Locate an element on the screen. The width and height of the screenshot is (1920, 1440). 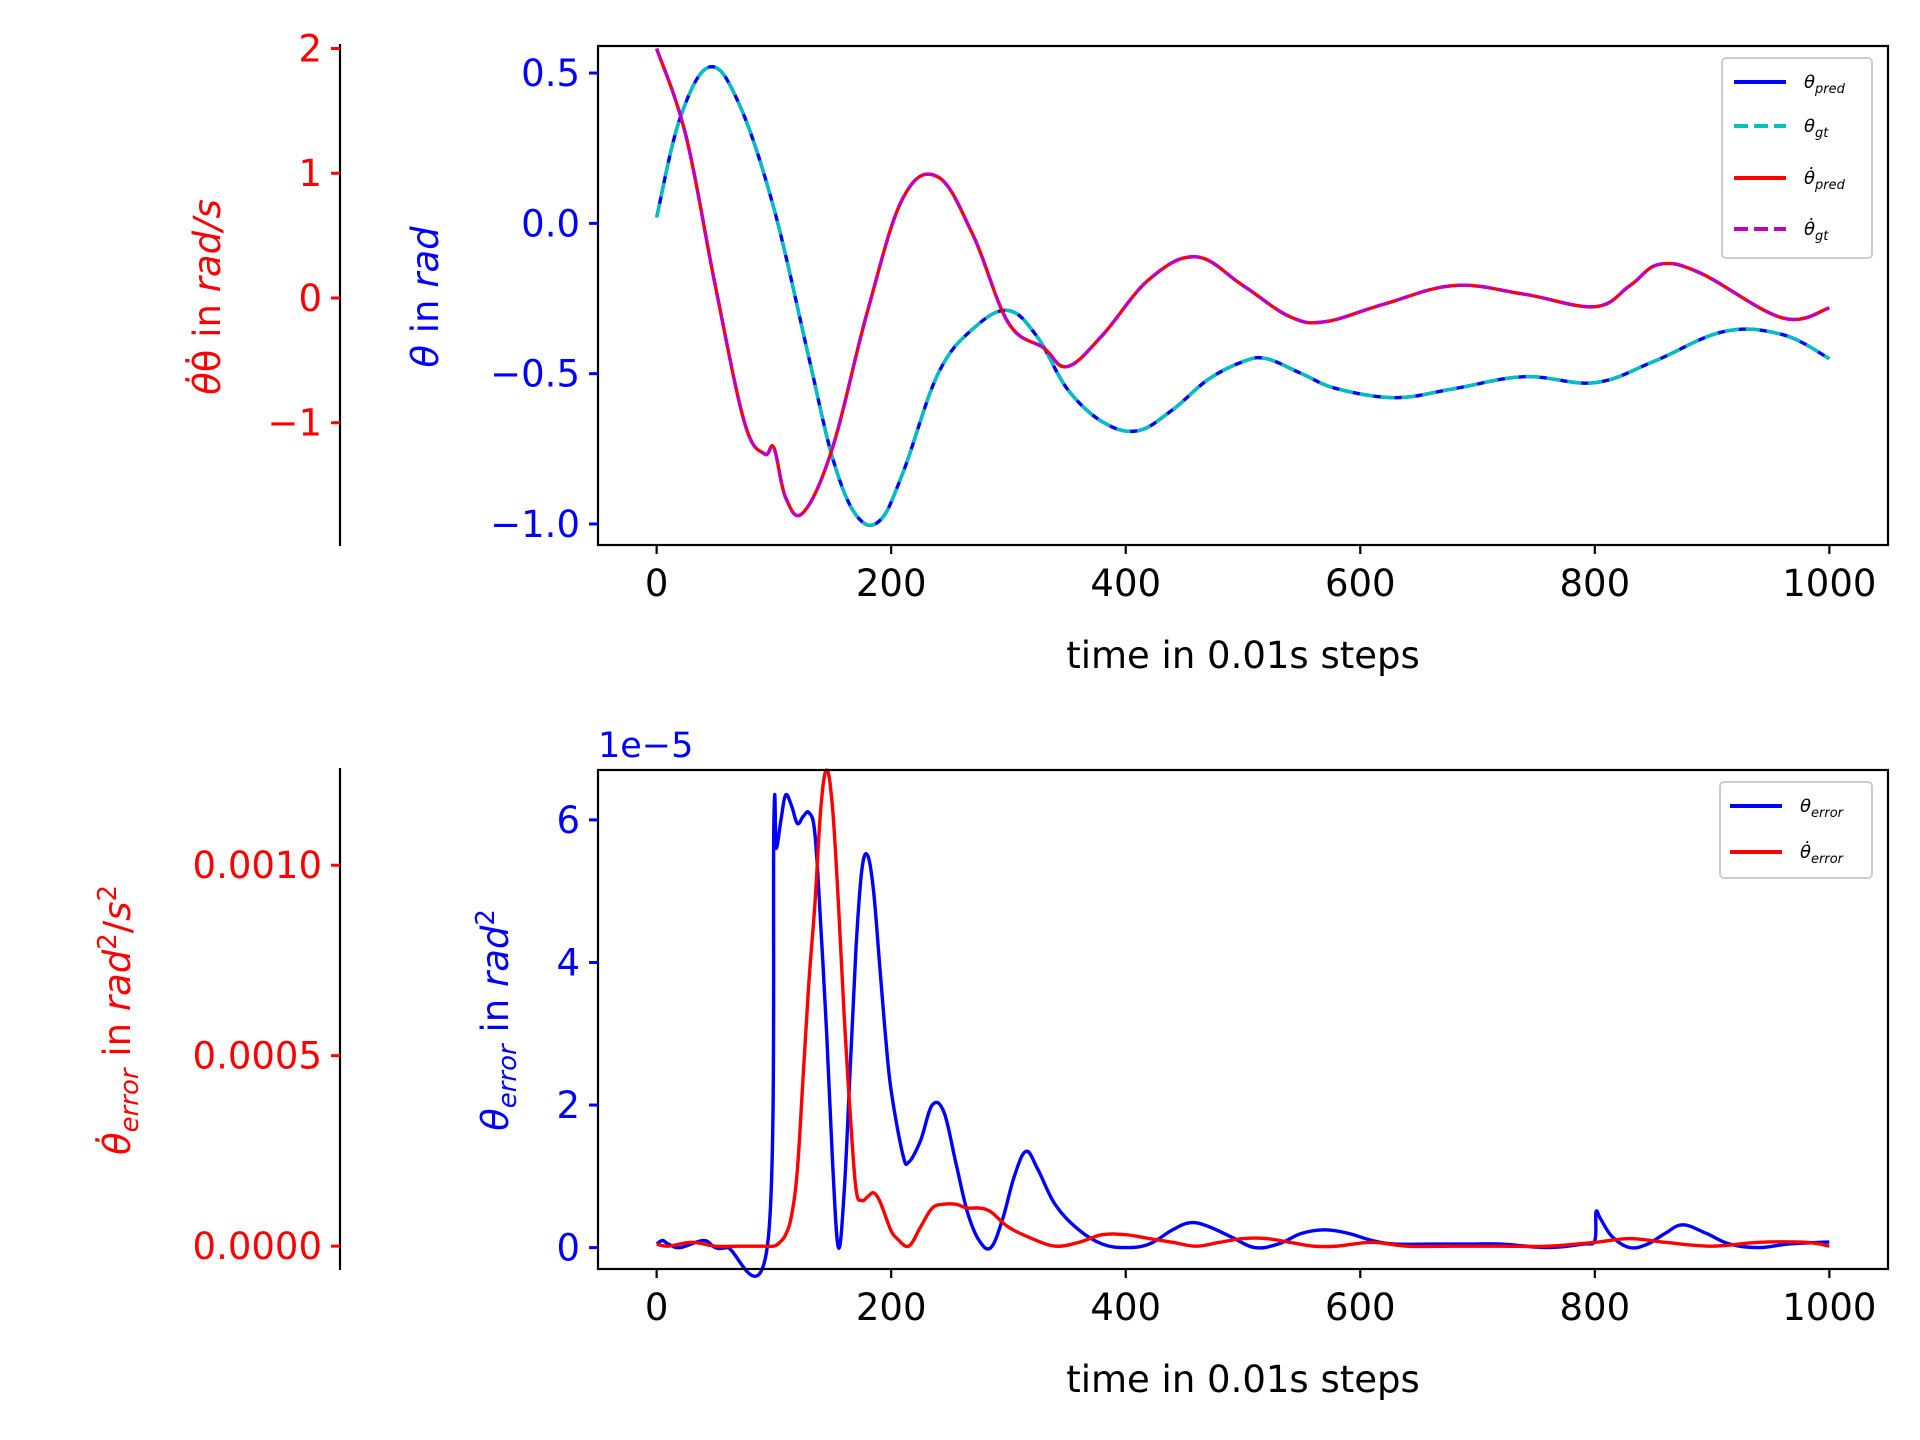
top-x-axis: 0 200 400 600 800 1000 is located at coordinates (1260, 575).